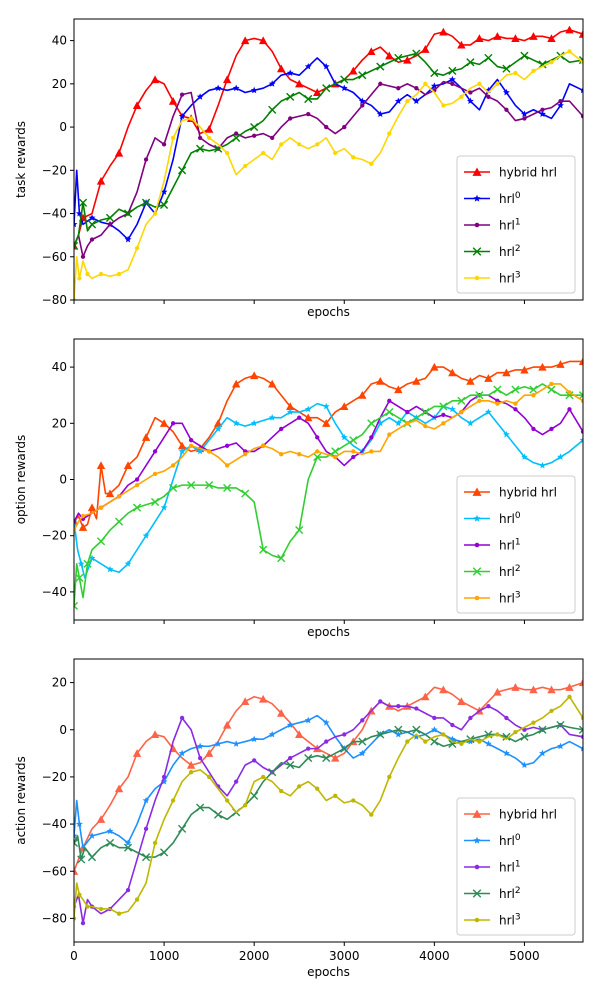 This screenshot has width=600, height=1000. Describe the element at coordinates (510, 920) in the screenshot. I see `legend-label: hrl3` at that location.